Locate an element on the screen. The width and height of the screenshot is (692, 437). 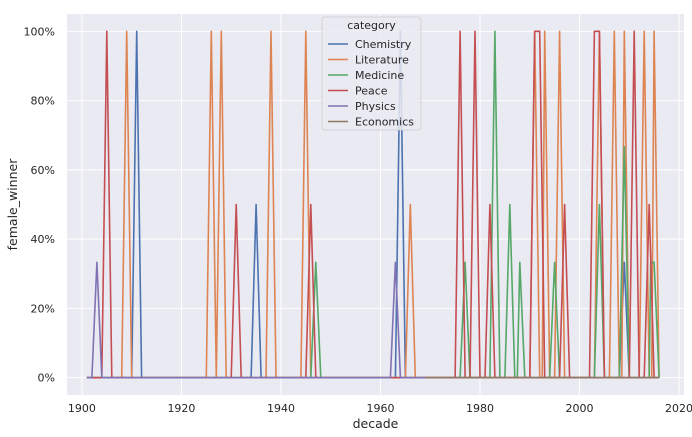
y-tick-label: 20% is located at coordinates (43, 308).